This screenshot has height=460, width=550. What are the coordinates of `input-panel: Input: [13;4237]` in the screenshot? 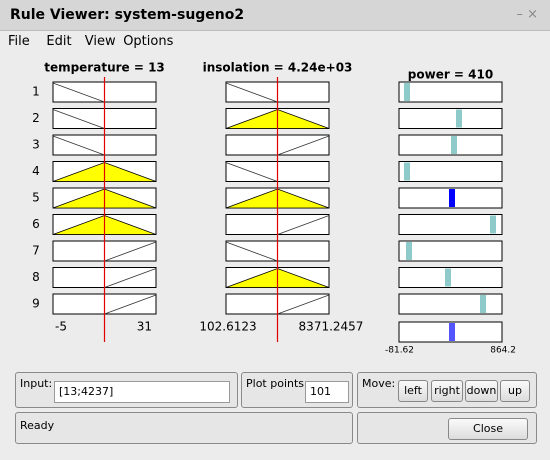 It's located at (126, 390).